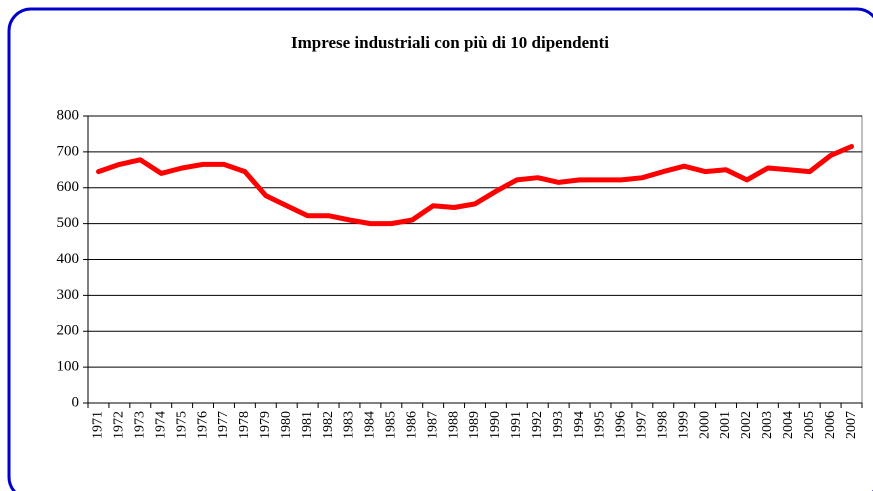 The height and width of the screenshot is (491, 873). I want to click on x-tick-label: 2005, so click(809, 425).